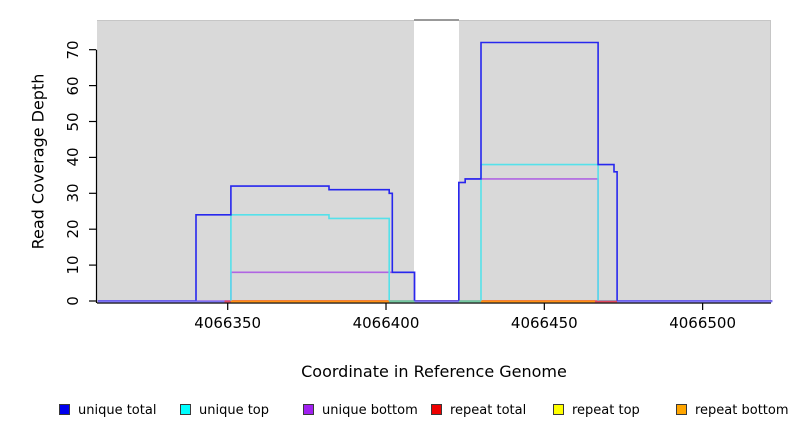  I want to click on legend-label: repeat top, so click(606, 410).